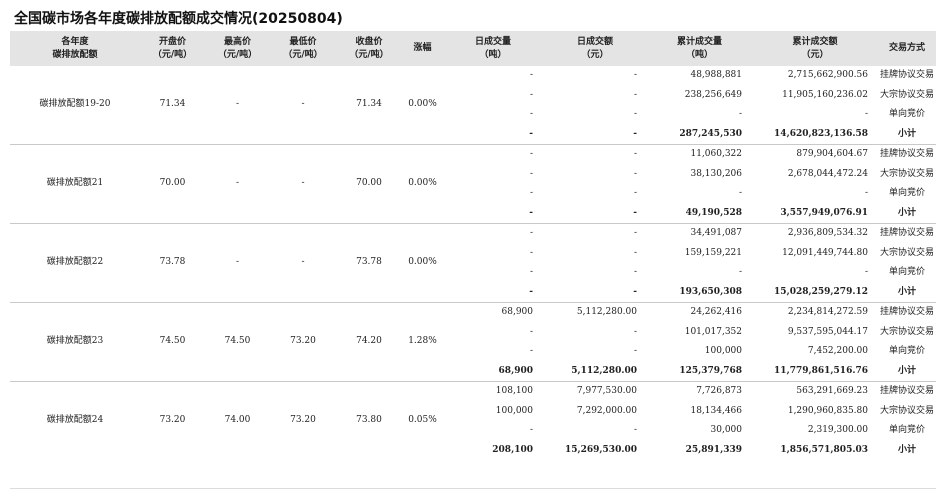 The height and width of the screenshot is (490, 942). Describe the element at coordinates (699, 213) in the screenshot. I see `cumulative-volume: 49,190,528` at that location.